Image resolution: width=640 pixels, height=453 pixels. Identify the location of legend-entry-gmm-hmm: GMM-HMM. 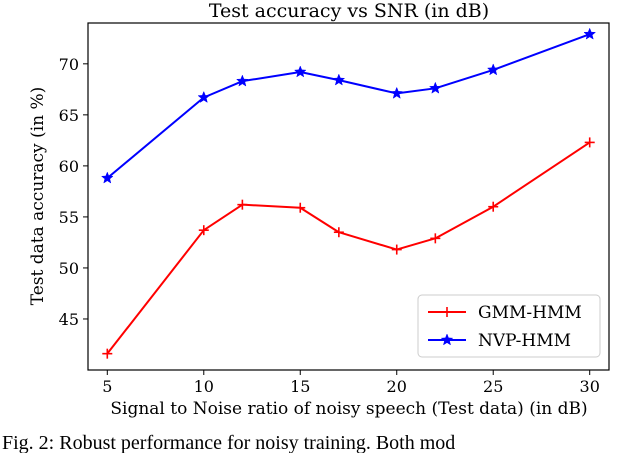
(505, 313).